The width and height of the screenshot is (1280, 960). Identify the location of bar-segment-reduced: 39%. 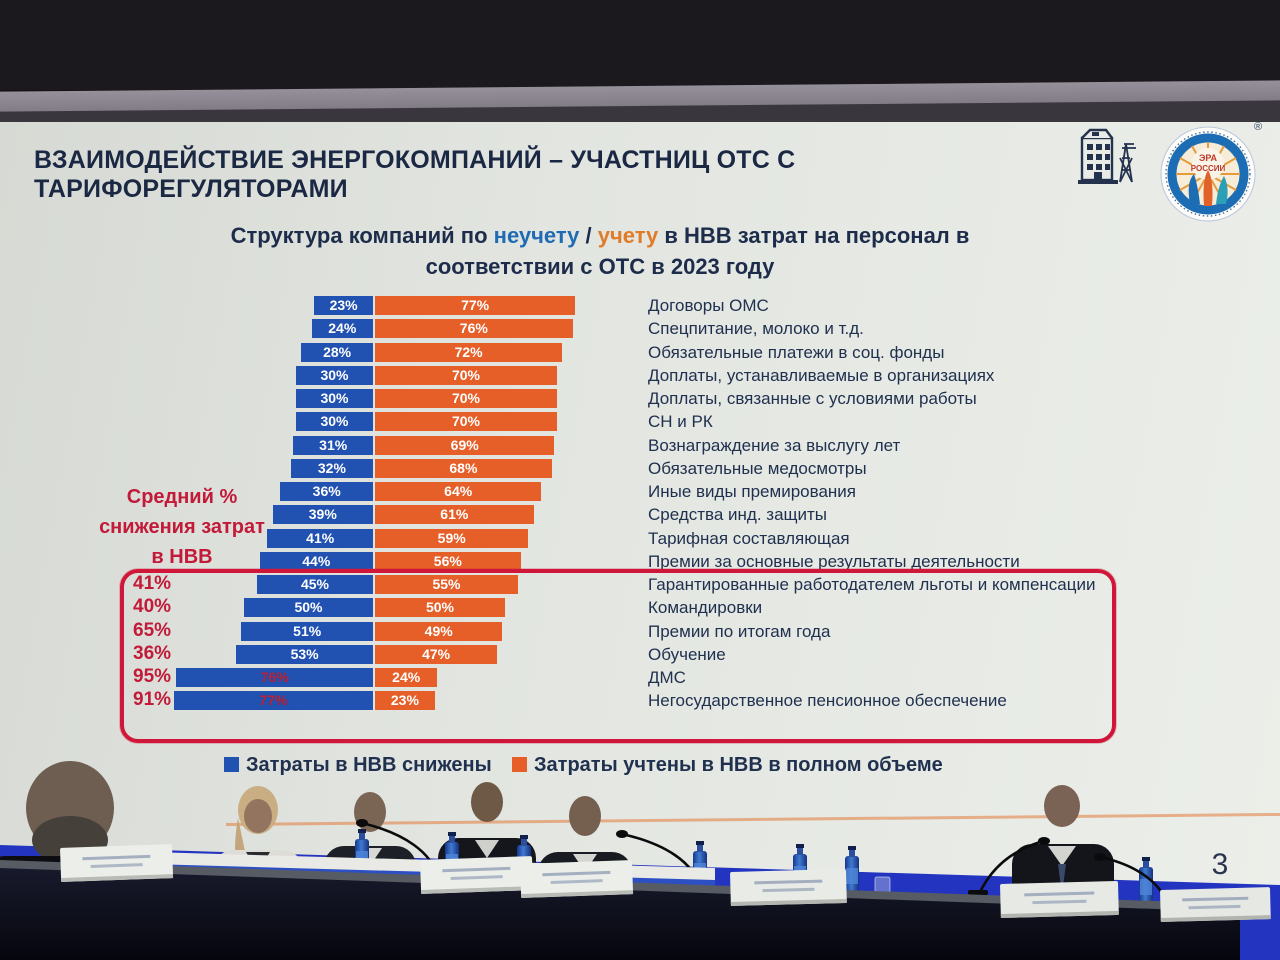
(322, 515).